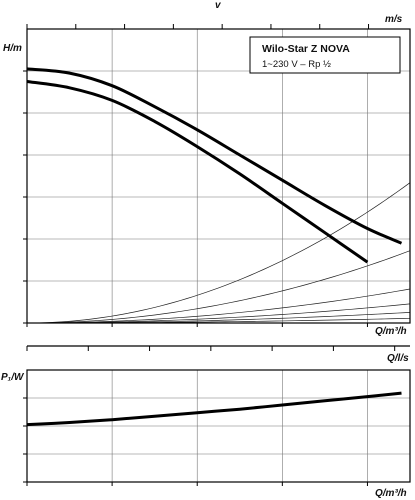  I want to click on x-axis-label-head: Q/m³/h, so click(391, 331).